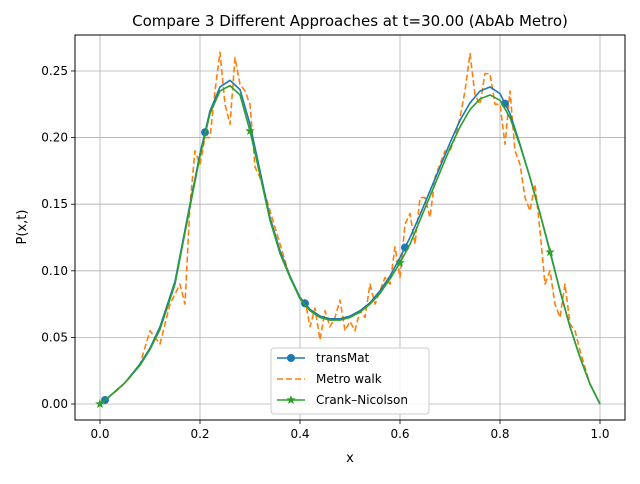 This screenshot has width=640, height=484. What do you see at coordinates (54, 404) in the screenshot?
I see `y-tick-label: 0.00` at bounding box center [54, 404].